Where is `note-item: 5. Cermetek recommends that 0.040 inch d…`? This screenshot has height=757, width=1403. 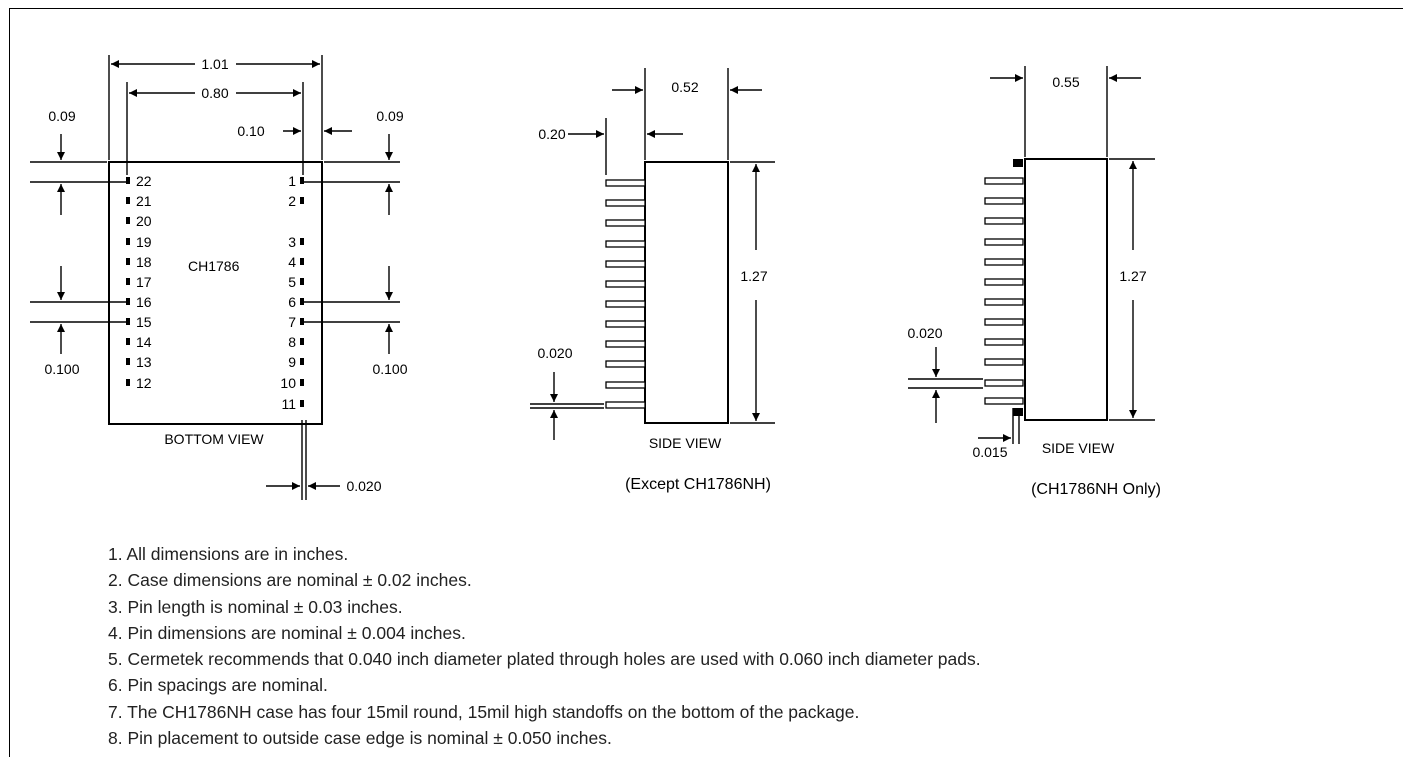
note-item: 5. Cermetek recommends that 0.040 inch d… is located at coordinates (544, 659).